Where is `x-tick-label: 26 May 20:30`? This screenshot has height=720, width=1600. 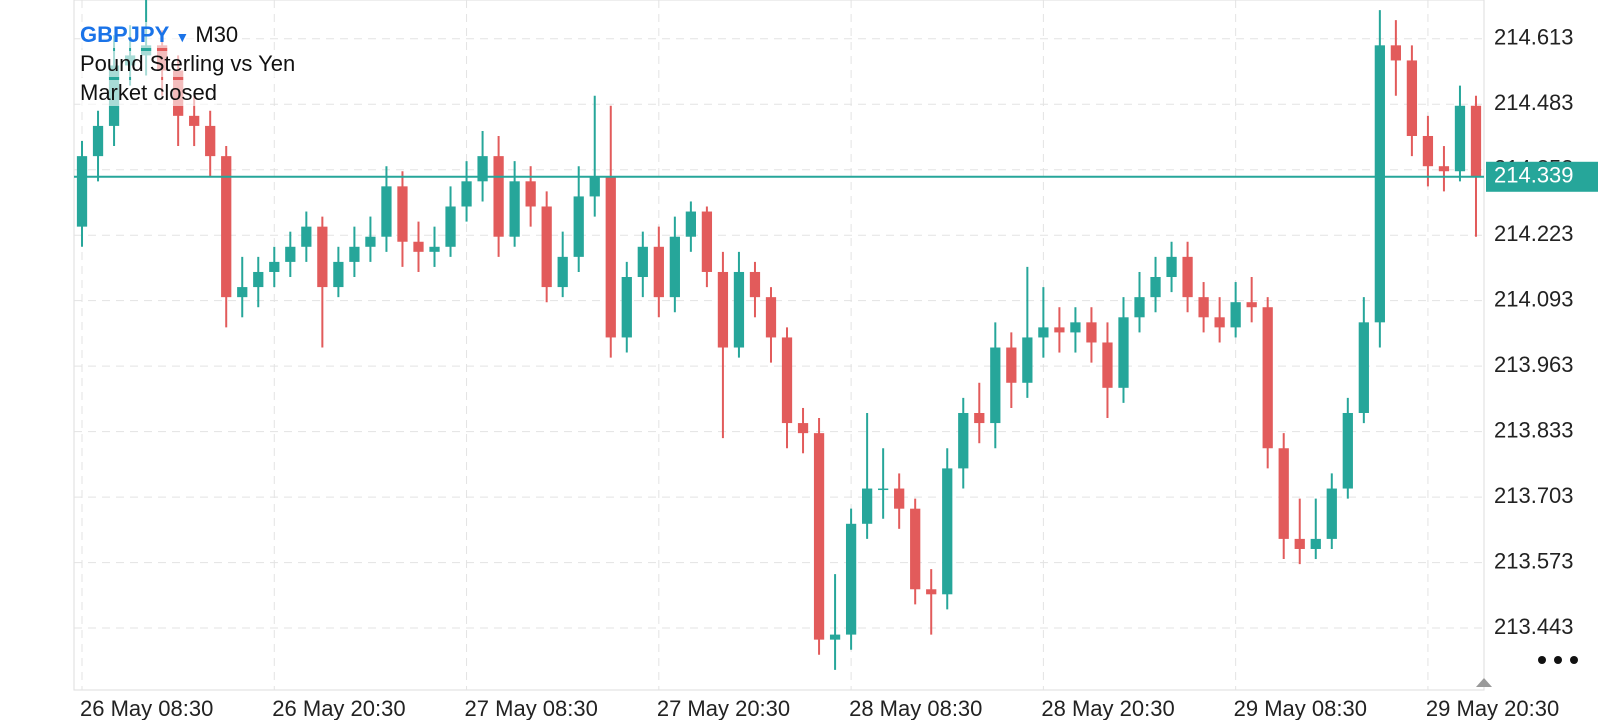
x-tick-label: 26 May 20:30 is located at coordinates (338, 708).